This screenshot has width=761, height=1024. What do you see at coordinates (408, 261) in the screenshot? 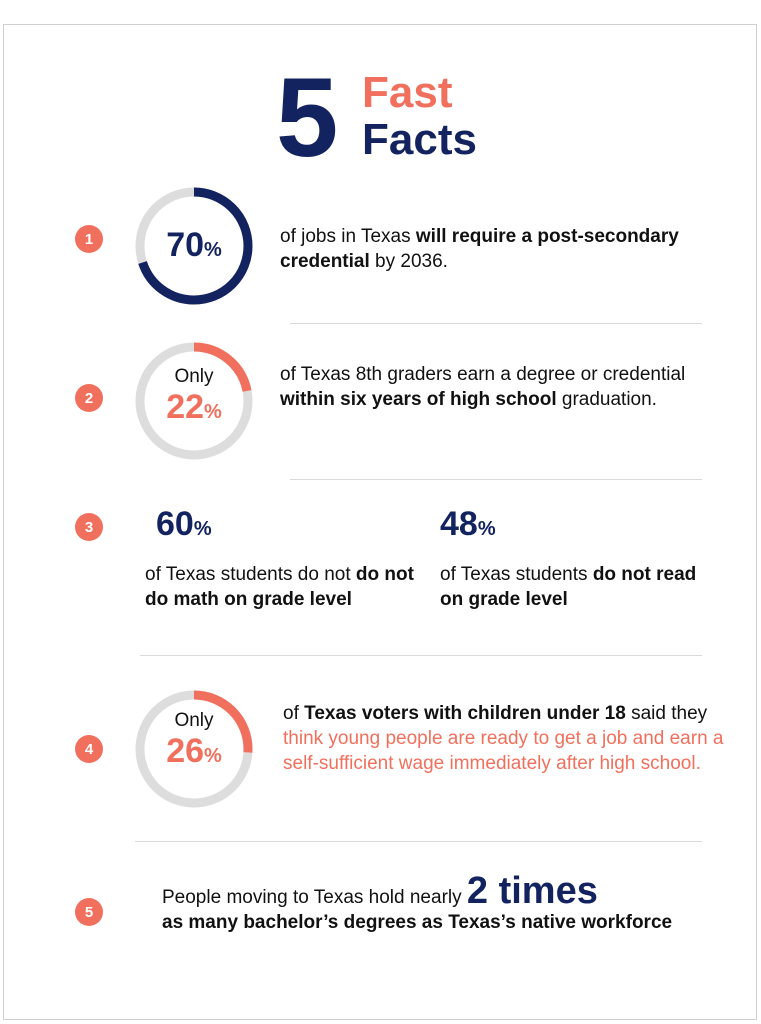
I see `fact-text-1-post: by 2036.` at bounding box center [408, 261].